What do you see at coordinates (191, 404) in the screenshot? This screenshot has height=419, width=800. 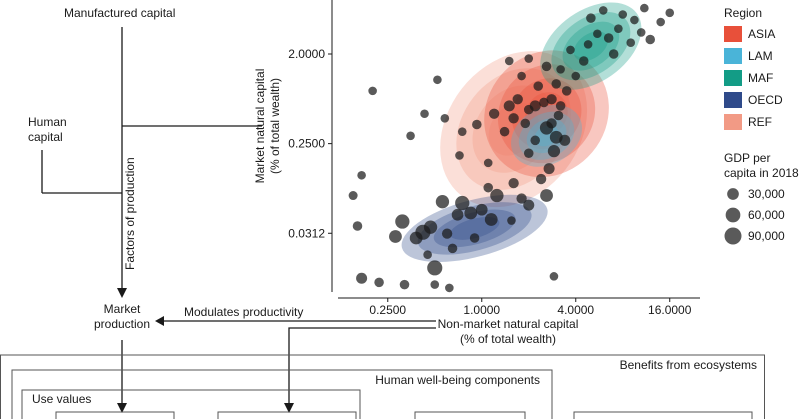 I see `use-values-box` at bounding box center [191, 404].